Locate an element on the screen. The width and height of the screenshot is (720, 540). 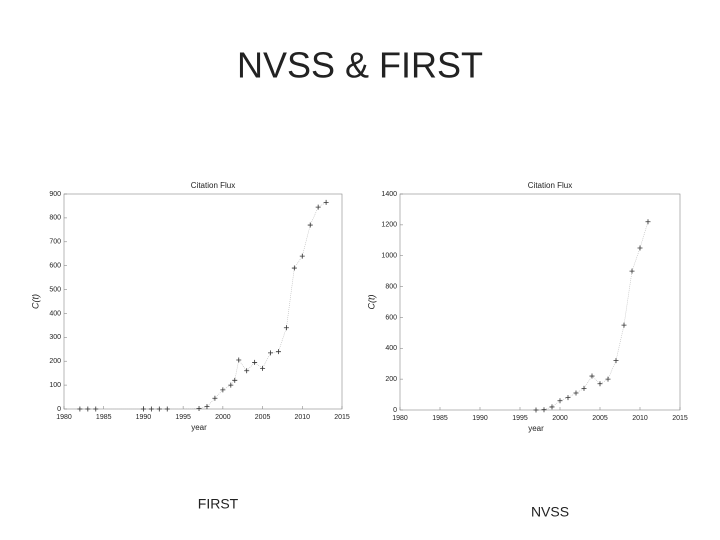
y-tick-label: 700 is located at coordinates (55, 242).